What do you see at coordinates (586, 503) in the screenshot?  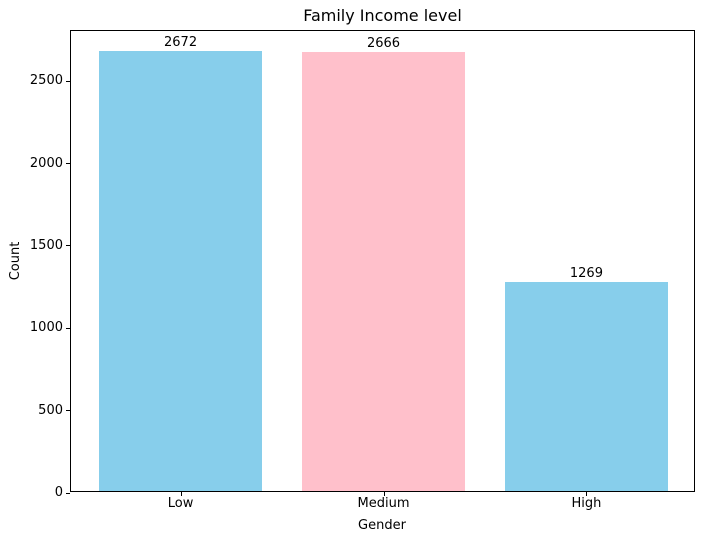 I see `x-tick-label: High` at bounding box center [586, 503].